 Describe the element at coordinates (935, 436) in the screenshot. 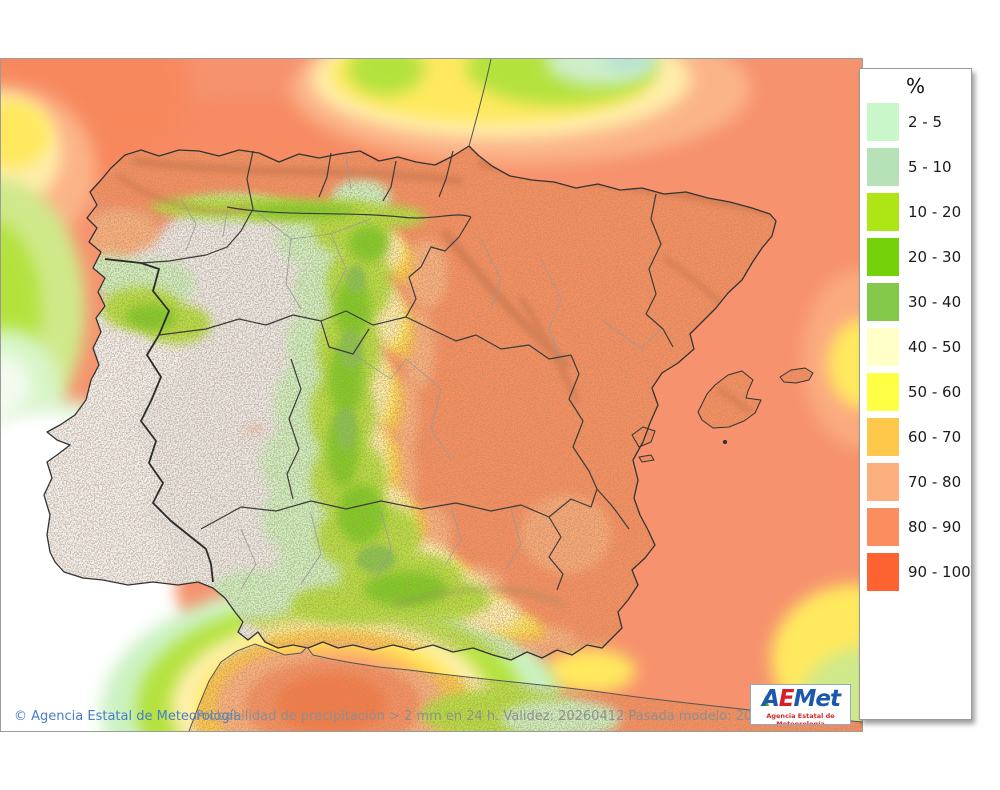

I see `legend-label: 60 - 70` at that location.